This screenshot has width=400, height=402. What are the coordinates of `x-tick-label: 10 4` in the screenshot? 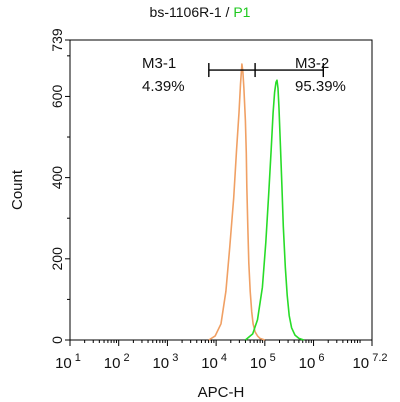 It's located at (214, 362).